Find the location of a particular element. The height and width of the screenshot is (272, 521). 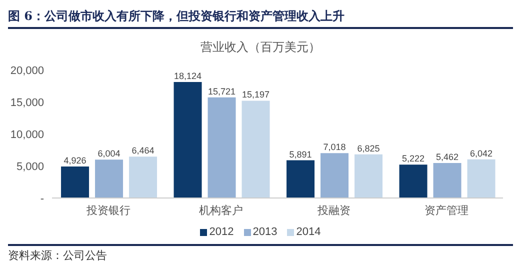

x-tick-label: 资产管理 is located at coordinates (446, 210).